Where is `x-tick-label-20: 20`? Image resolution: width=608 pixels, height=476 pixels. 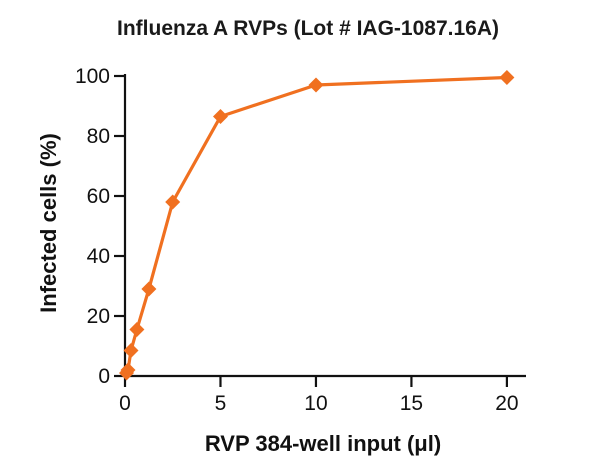
x-tick-label-20: 20 is located at coordinates (506, 403).